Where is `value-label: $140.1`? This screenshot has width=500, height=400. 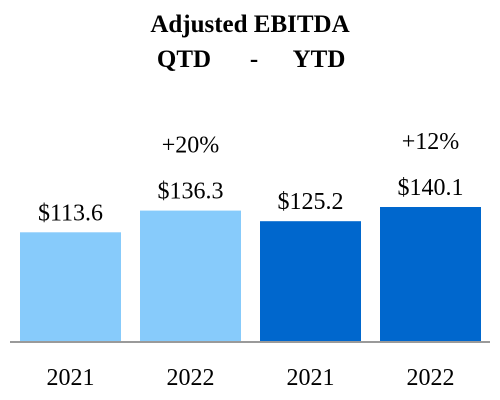 value-label: $140.1 is located at coordinates (431, 188).